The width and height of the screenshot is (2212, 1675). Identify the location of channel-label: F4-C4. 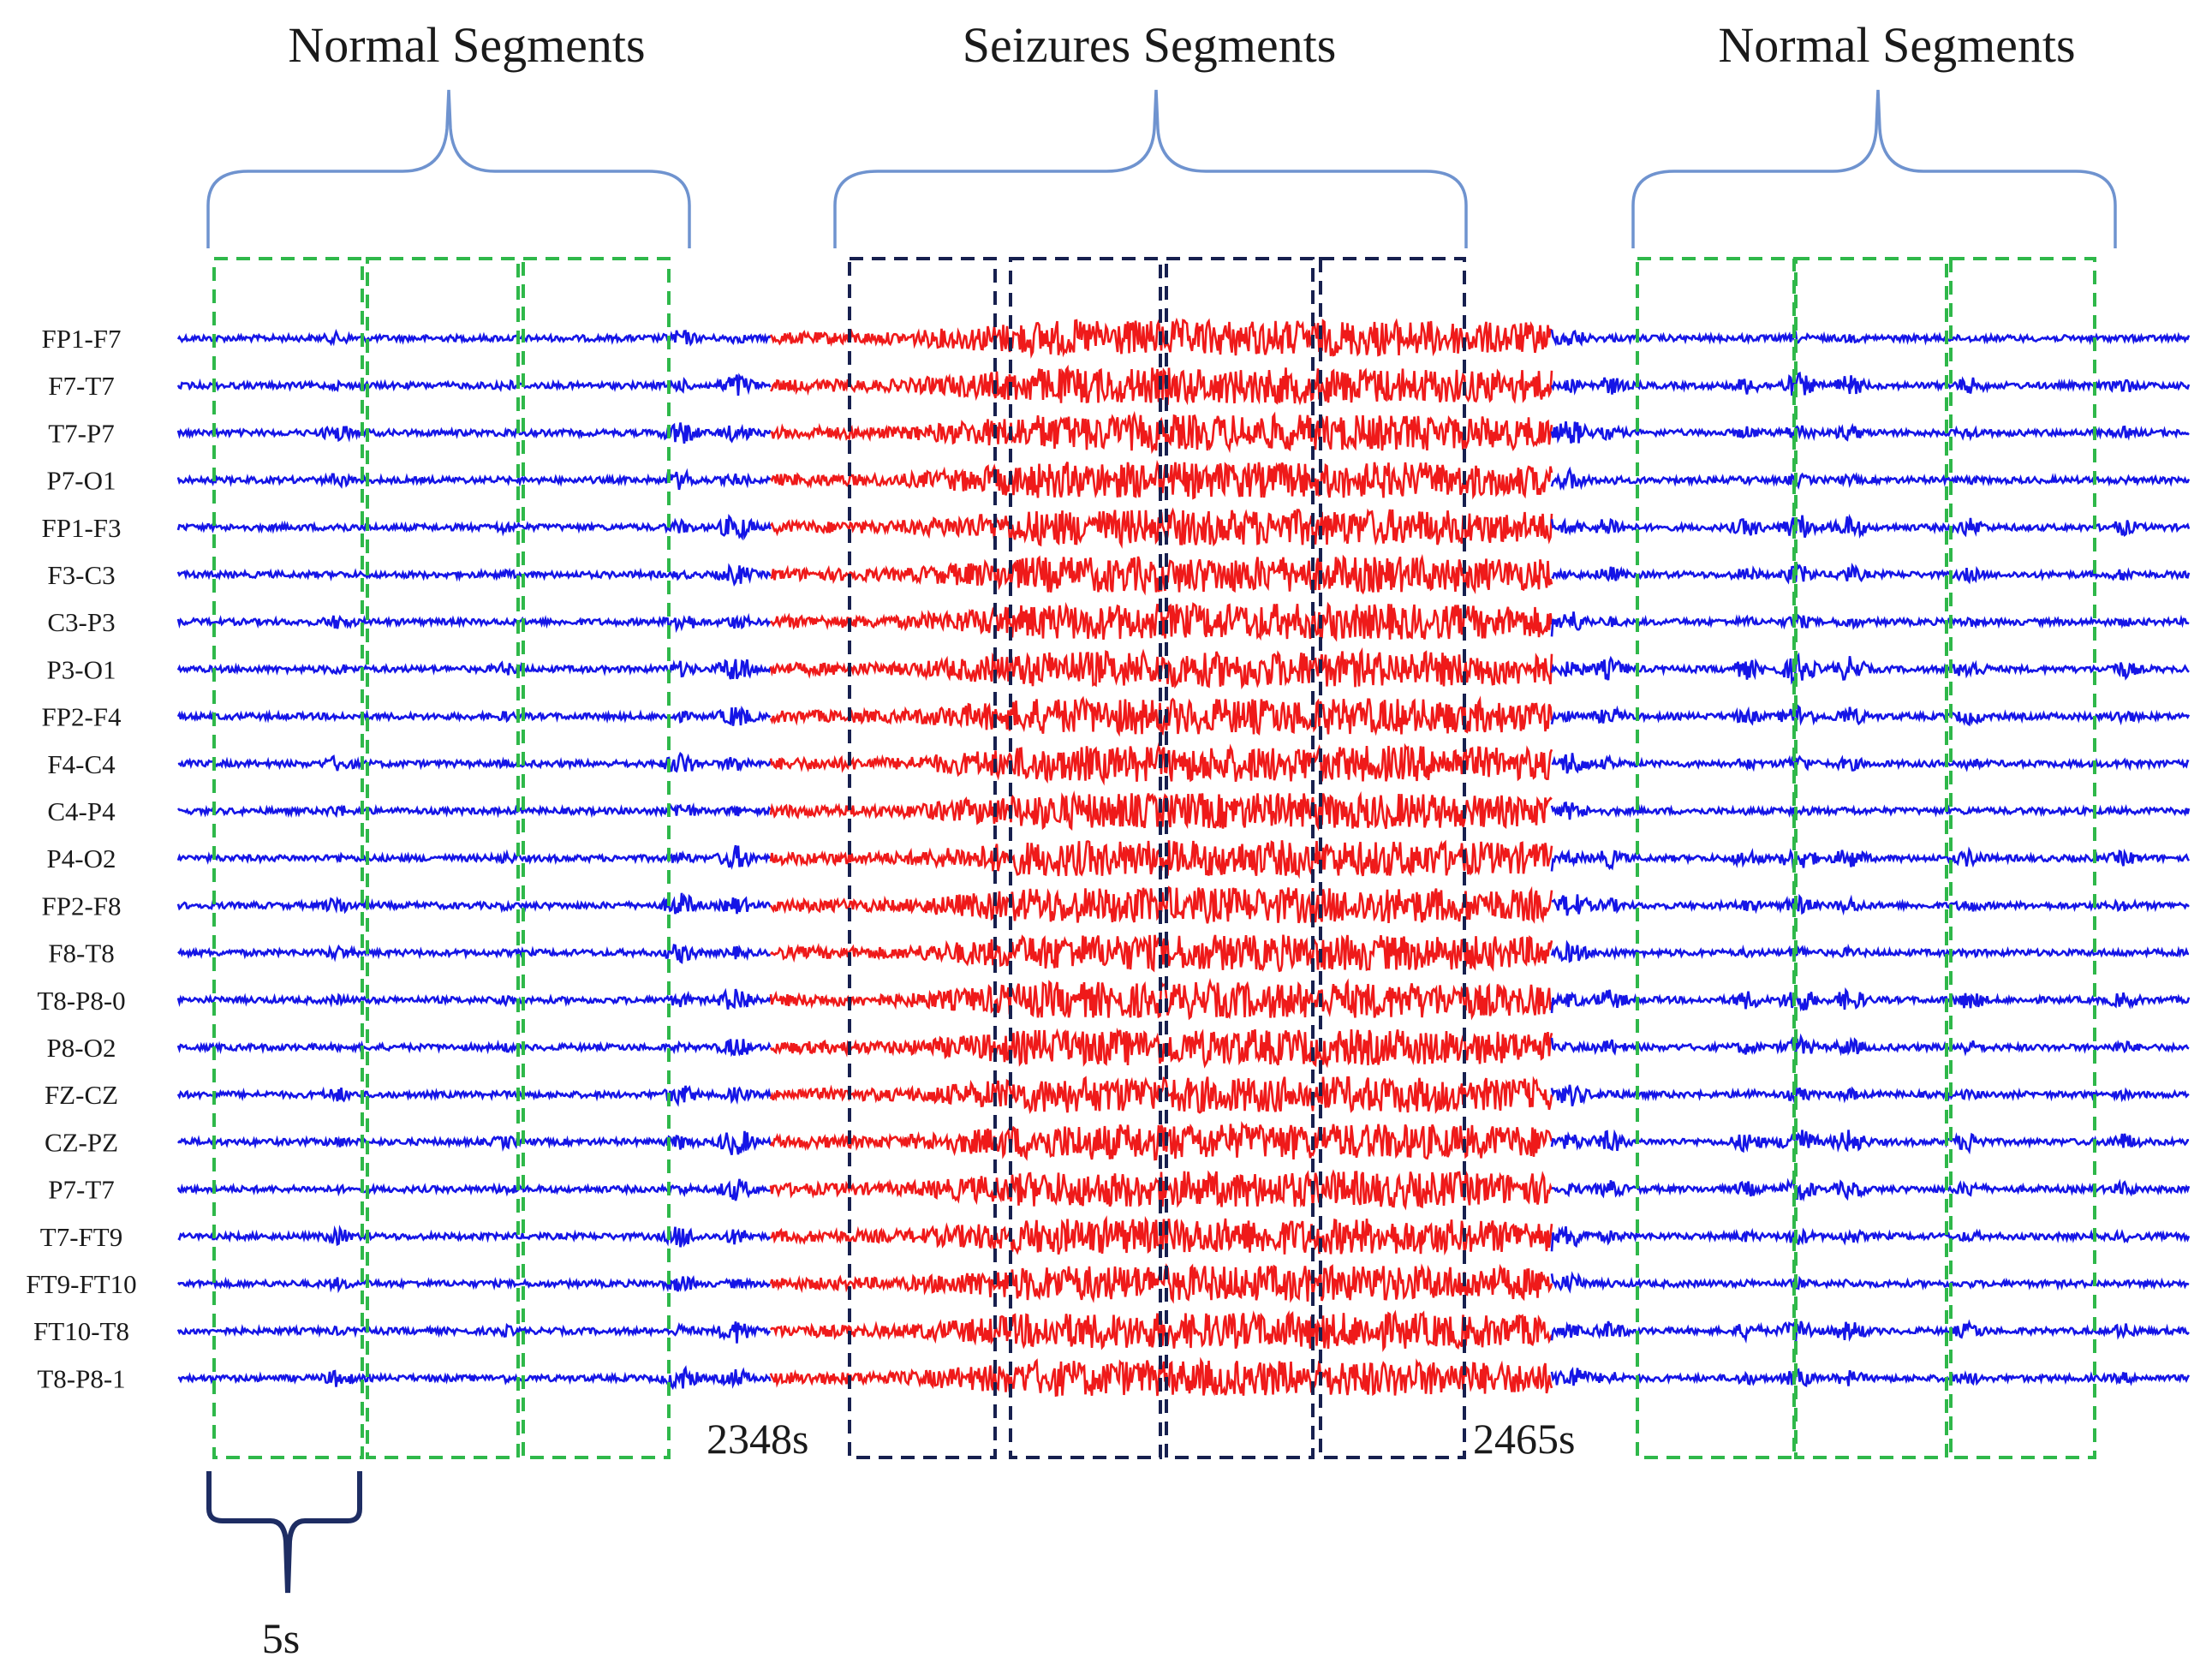
(81, 764).